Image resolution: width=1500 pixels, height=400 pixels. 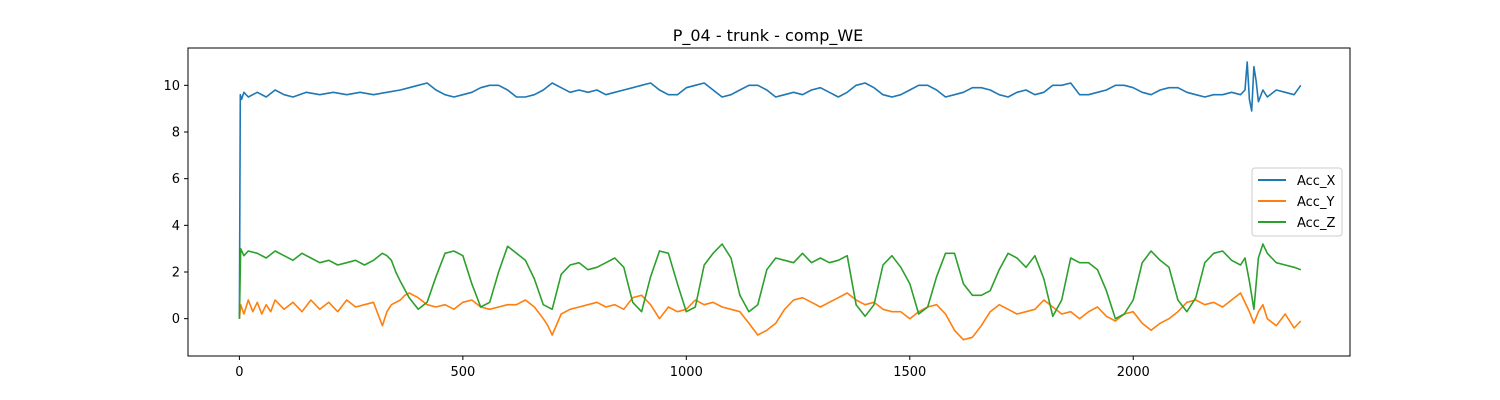 I want to click on legend: Acc_X Acc_Y Acc_Z, so click(x=1297, y=202).